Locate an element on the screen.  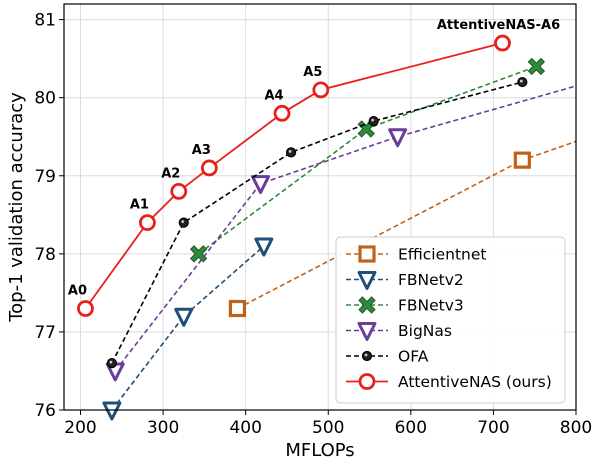
legend-label: BigNas is located at coordinates (425, 331).